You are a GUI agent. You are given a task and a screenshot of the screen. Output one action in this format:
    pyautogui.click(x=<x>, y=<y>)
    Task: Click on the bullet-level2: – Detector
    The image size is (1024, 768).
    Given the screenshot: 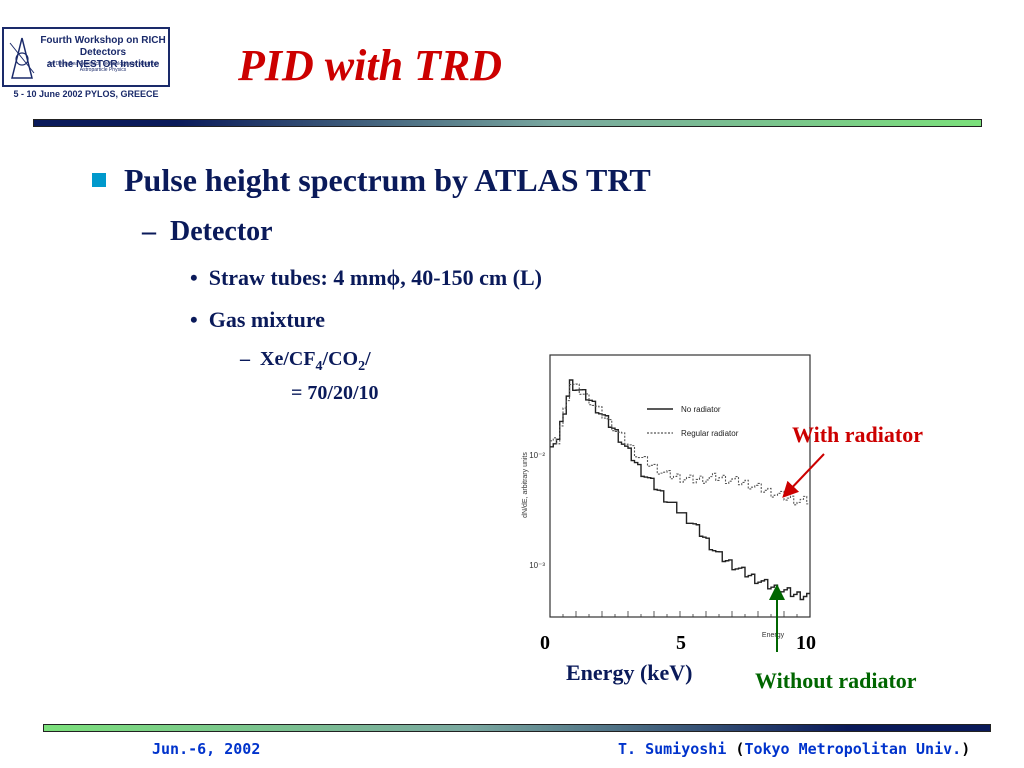 What is the action you would take?
    pyautogui.click(x=207, y=232)
    